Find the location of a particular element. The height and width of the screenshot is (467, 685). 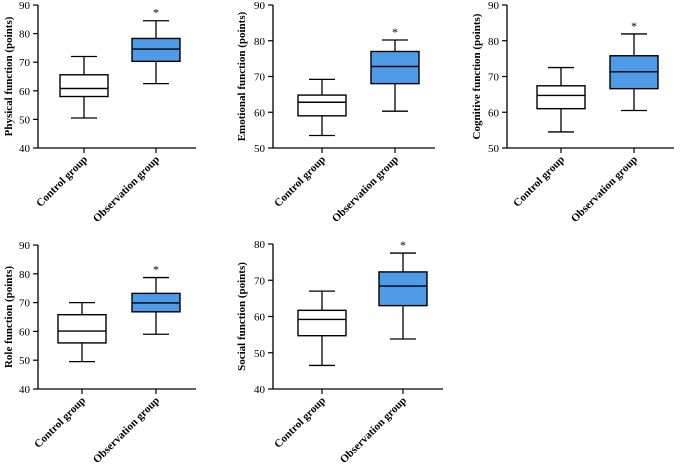

y-axis-label: Cognitive function (points) is located at coordinates (477, 76).